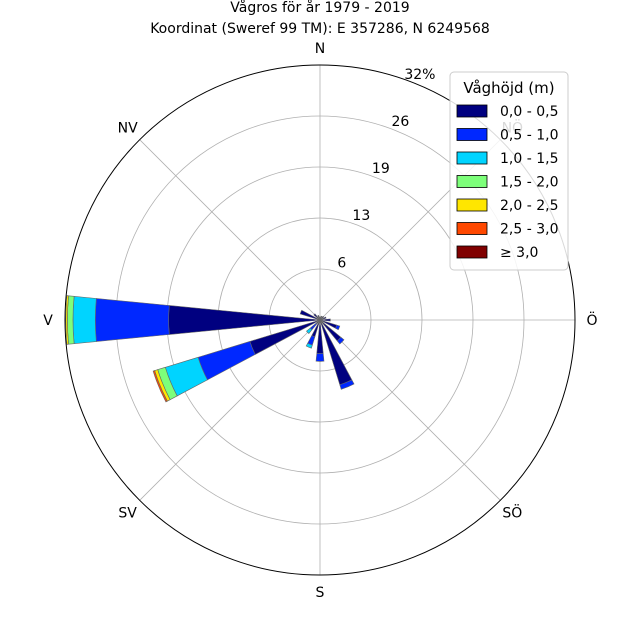 This screenshot has width=640, height=640. I want to click on legend-label: 1,0 - 1,5, so click(529, 159).